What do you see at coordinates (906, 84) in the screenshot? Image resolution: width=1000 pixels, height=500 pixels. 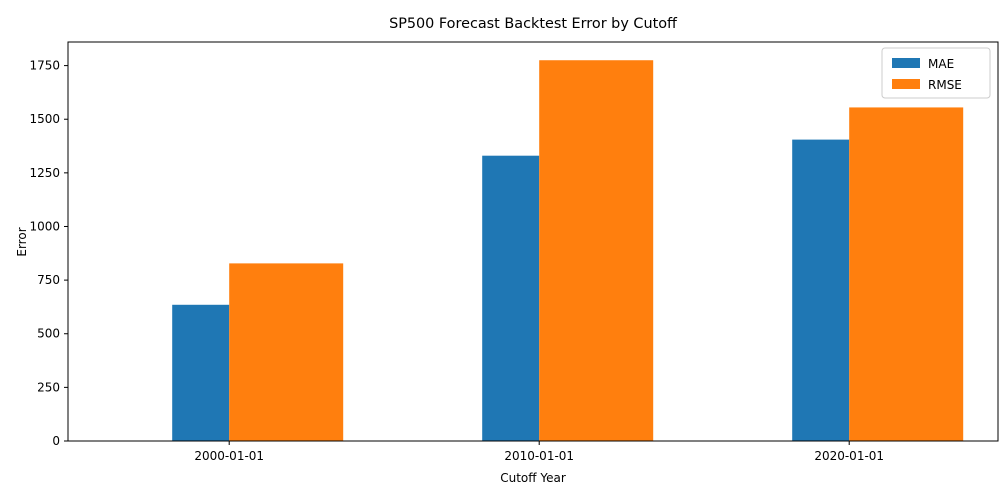 I see `legend-swatch-rmse` at bounding box center [906, 84].